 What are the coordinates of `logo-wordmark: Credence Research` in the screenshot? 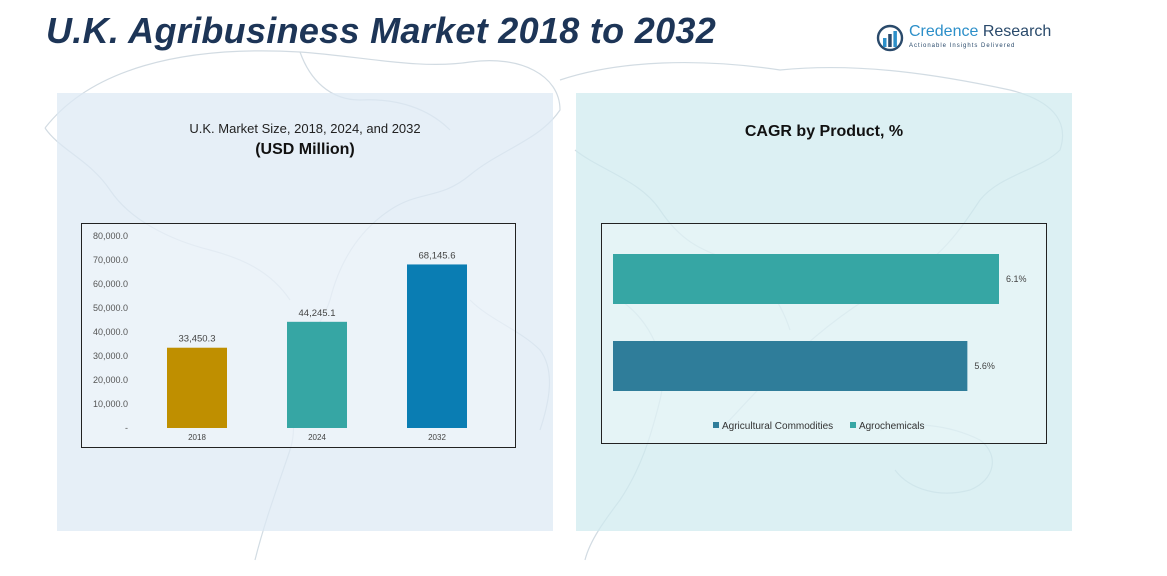 It's located at (980, 32).